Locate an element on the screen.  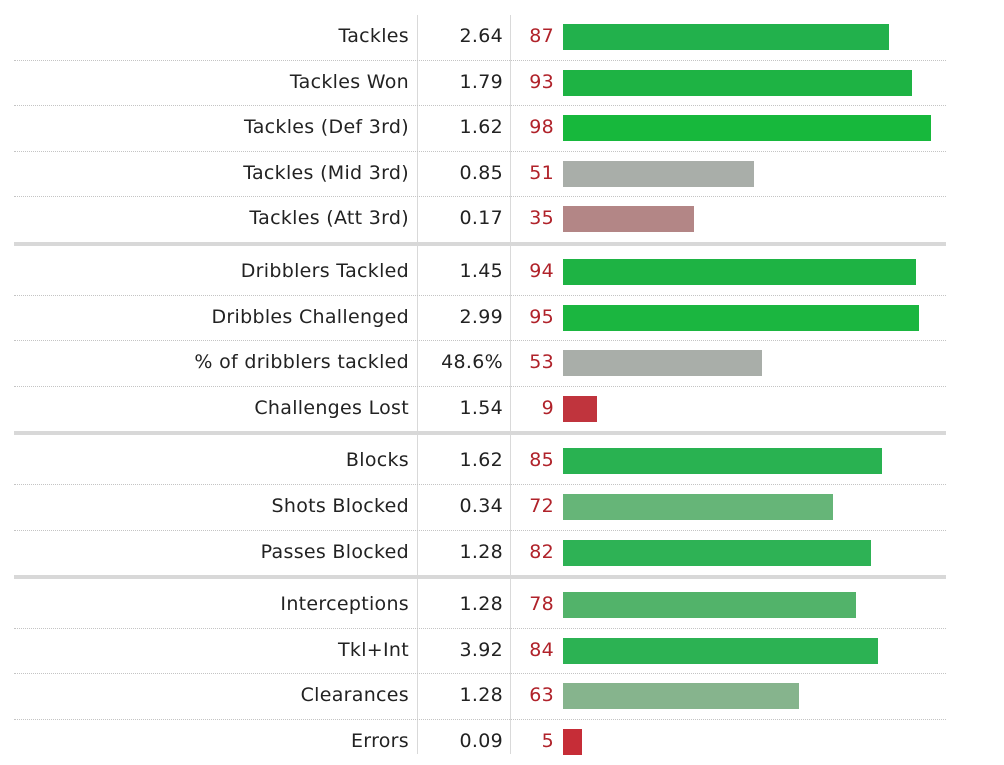
stat-row: Passes Blocked 1.28 82 is located at coordinates (480, 555).